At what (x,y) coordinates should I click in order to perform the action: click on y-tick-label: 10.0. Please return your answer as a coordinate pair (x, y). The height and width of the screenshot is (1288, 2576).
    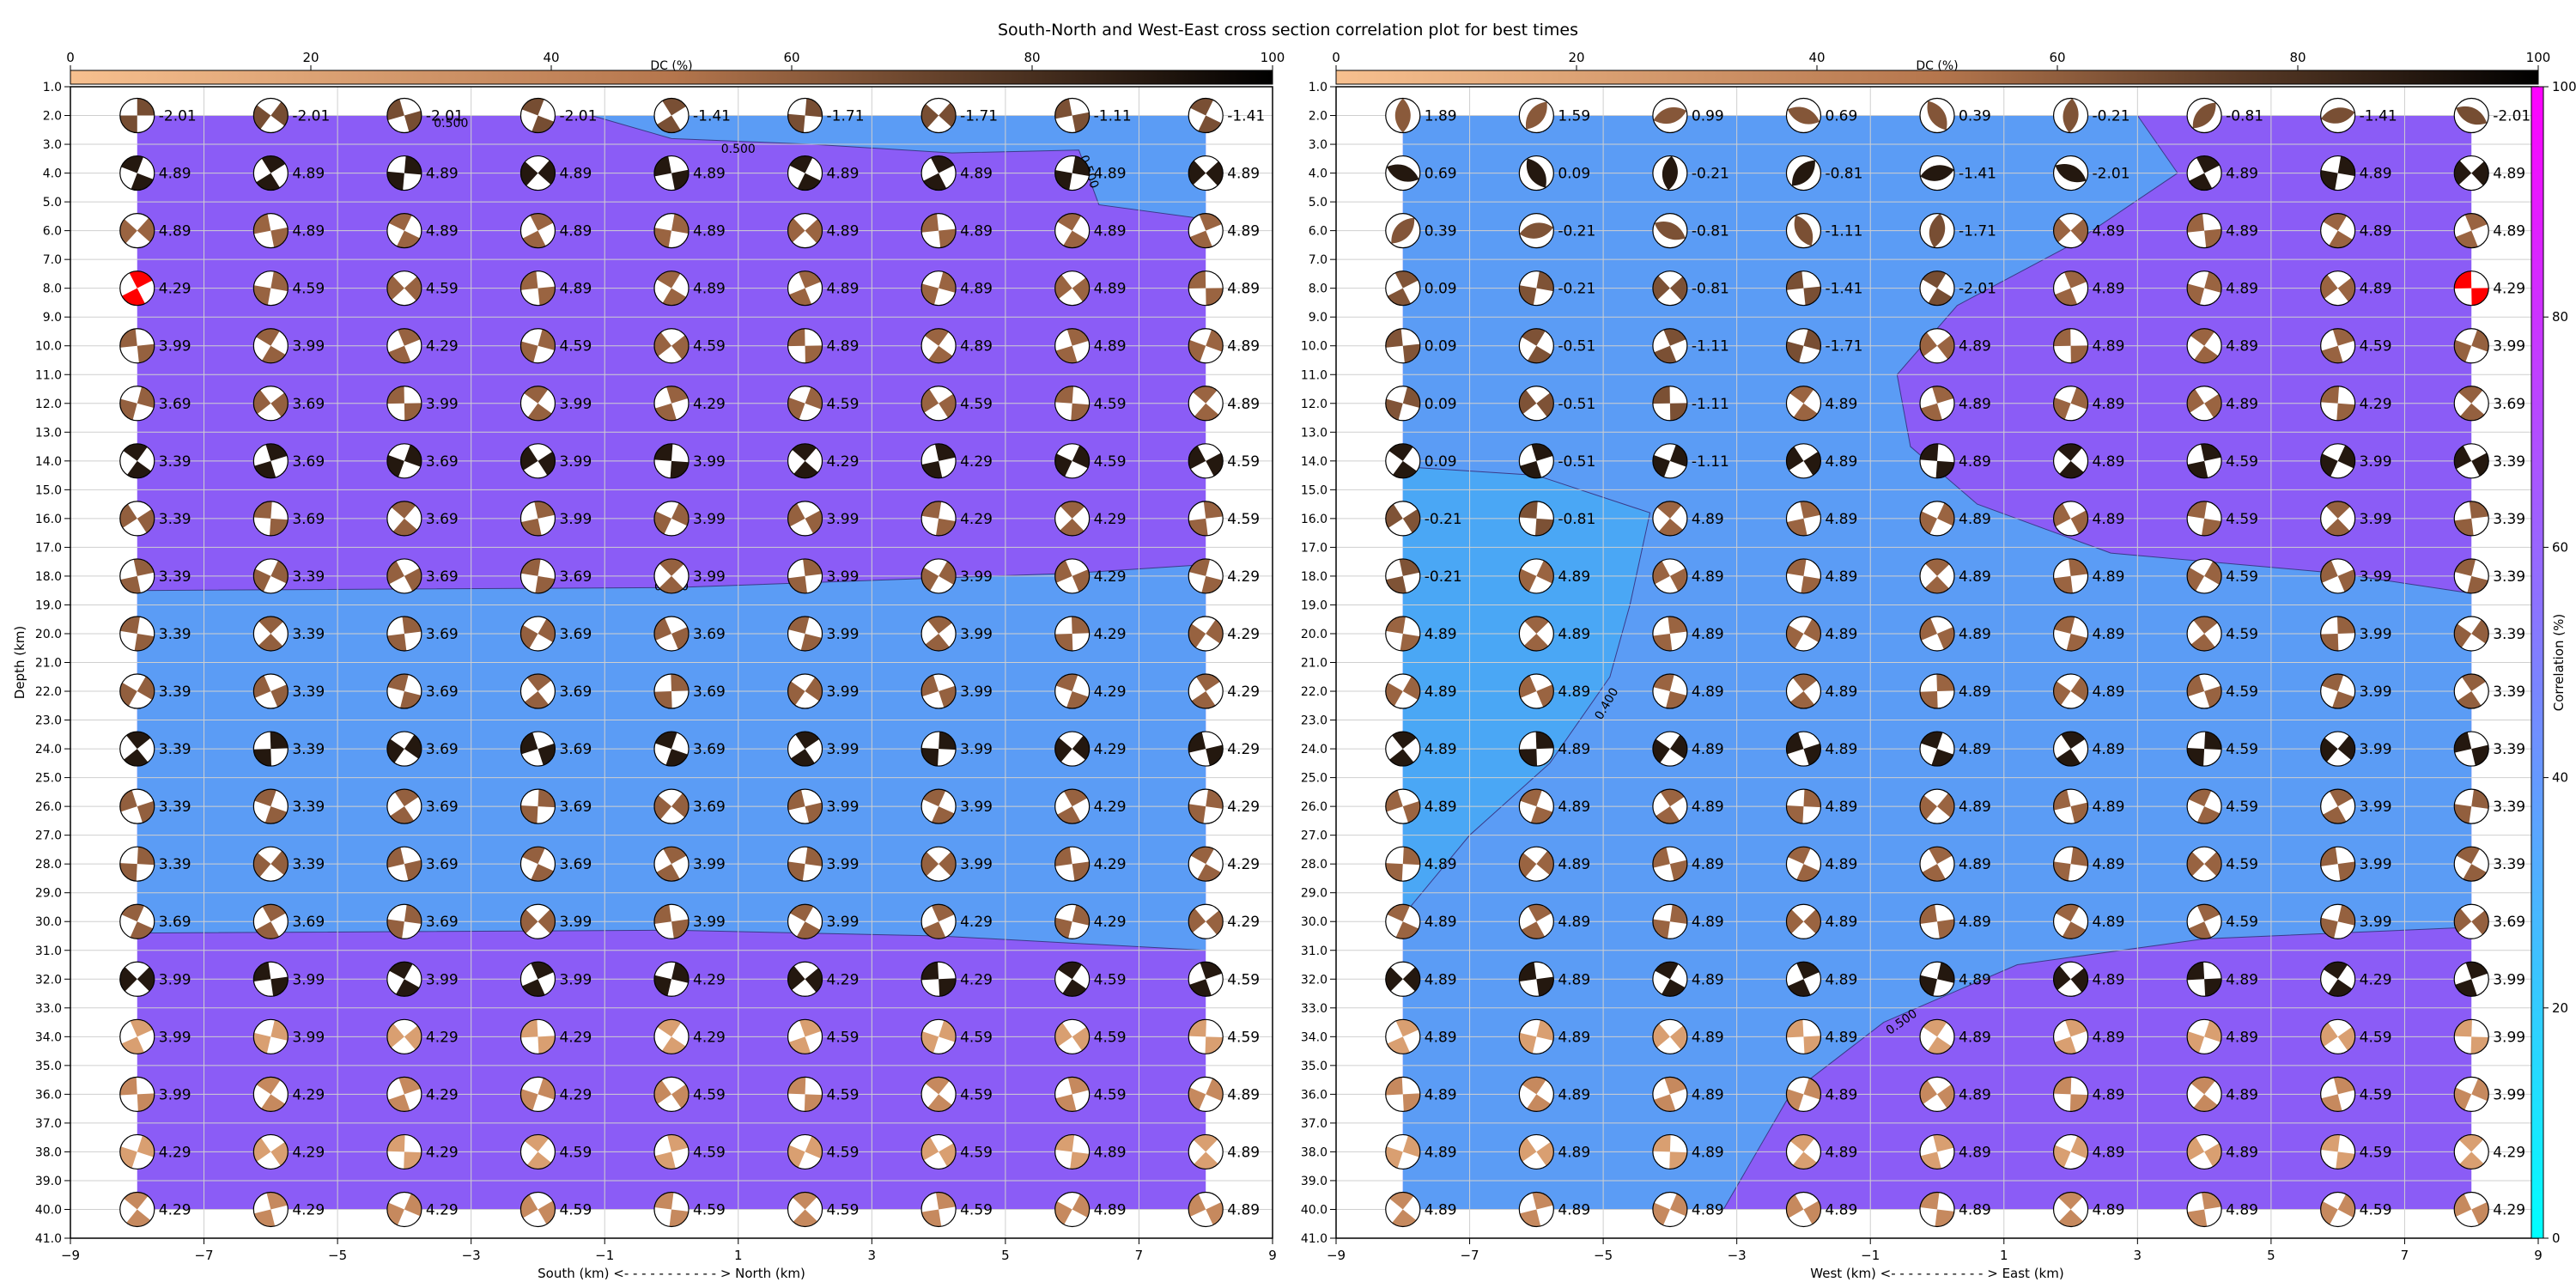
    Looking at the image, I should click on (1314, 347).